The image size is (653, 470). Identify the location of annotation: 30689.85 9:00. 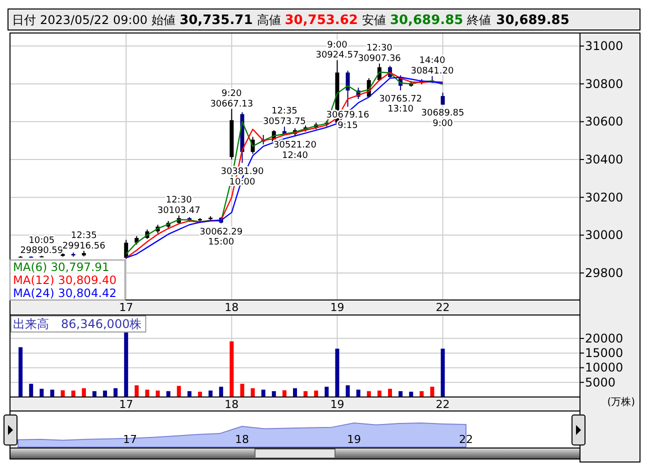
(442, 119).